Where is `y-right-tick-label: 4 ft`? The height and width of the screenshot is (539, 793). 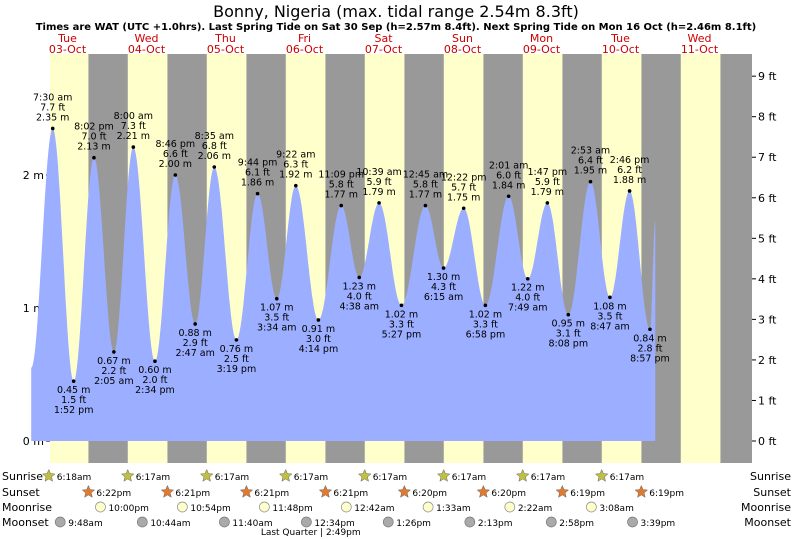
y-right-tick-label: 4 ft is located at coordinates (767, 279).